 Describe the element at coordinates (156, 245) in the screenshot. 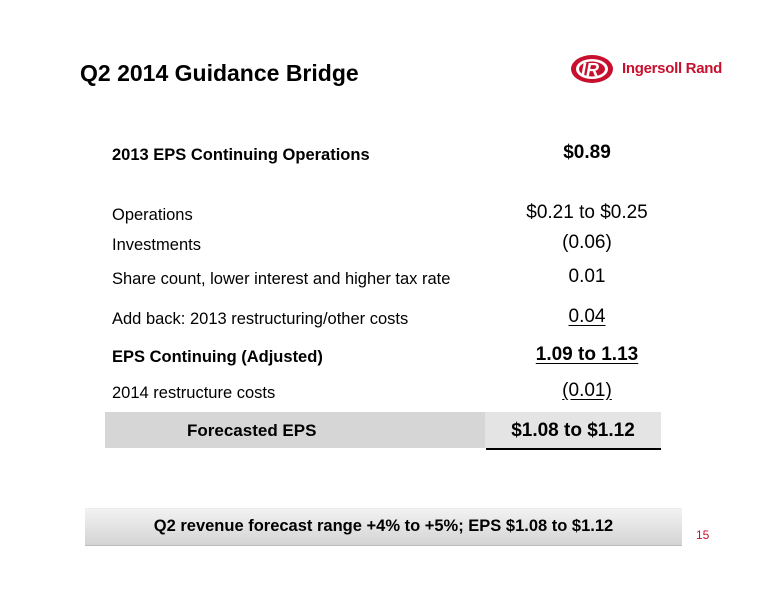

I see `row-label: Investments` at that location.